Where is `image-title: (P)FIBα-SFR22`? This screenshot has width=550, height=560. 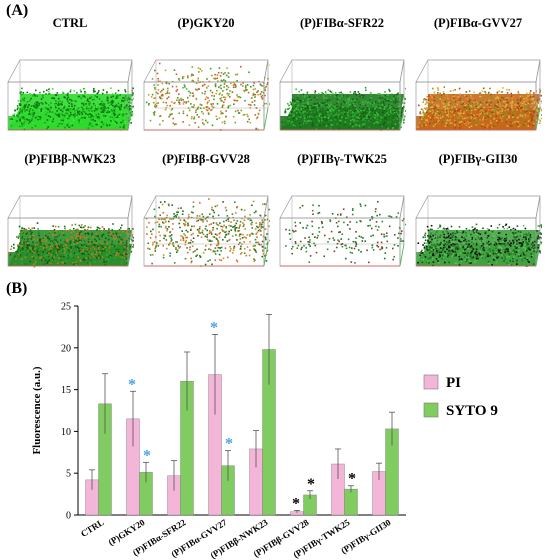
image-title: (P)FIBα-SFR22 is located at coordinates (342, 23).